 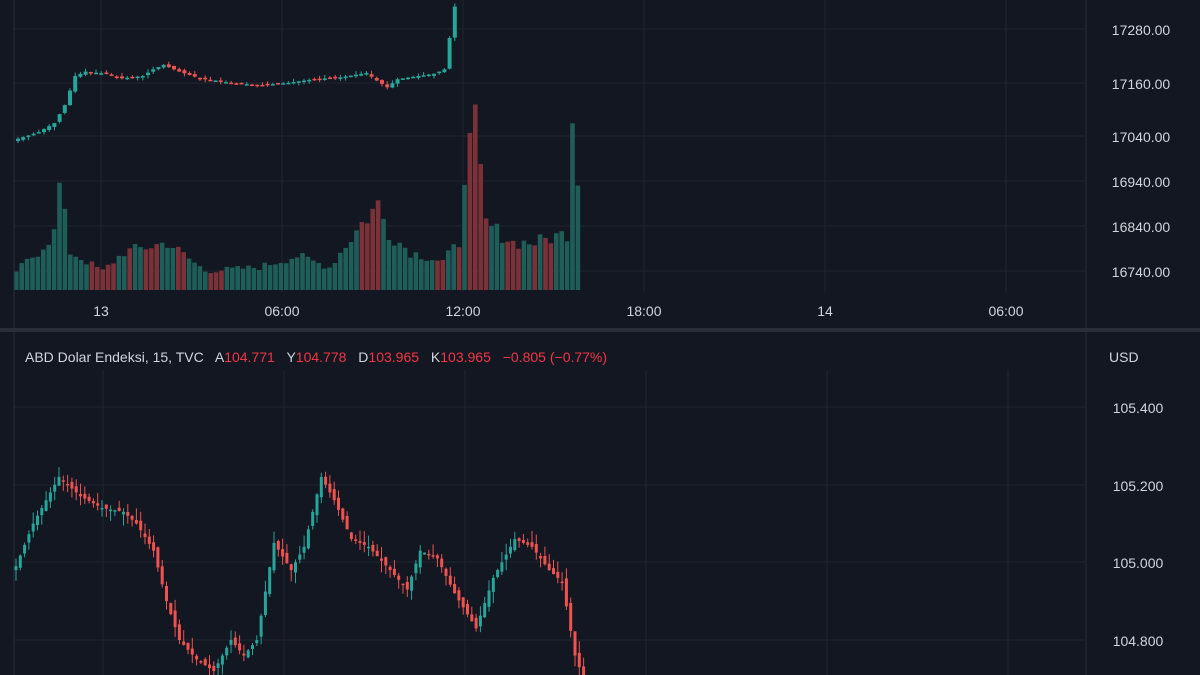 I want to click on bottom-price-tick: 104.800, so click(x=1138, y=641).